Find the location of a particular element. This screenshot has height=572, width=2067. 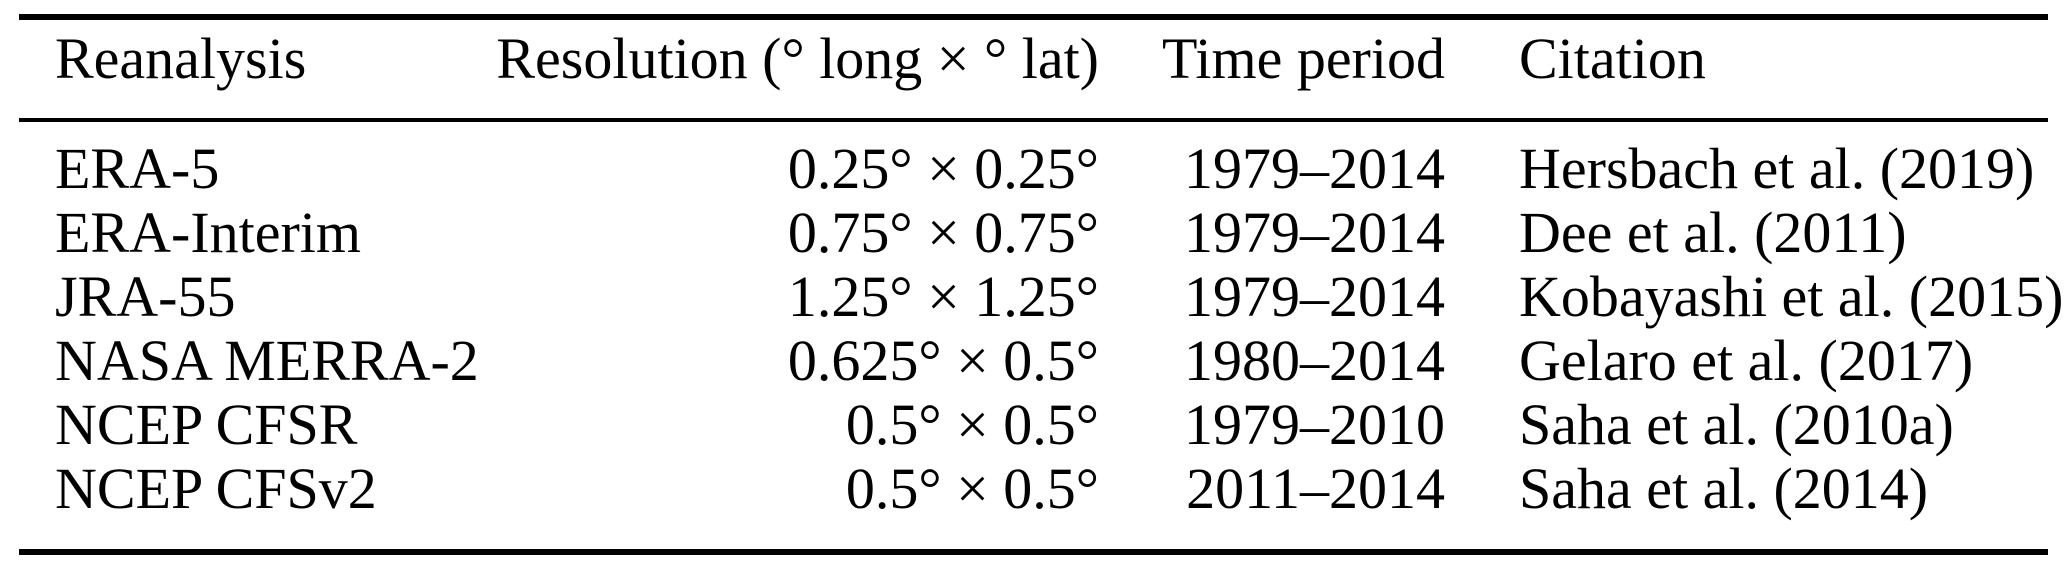

cell-resolution: 0.625° × 0.5° is located at coordinates (943, 360).